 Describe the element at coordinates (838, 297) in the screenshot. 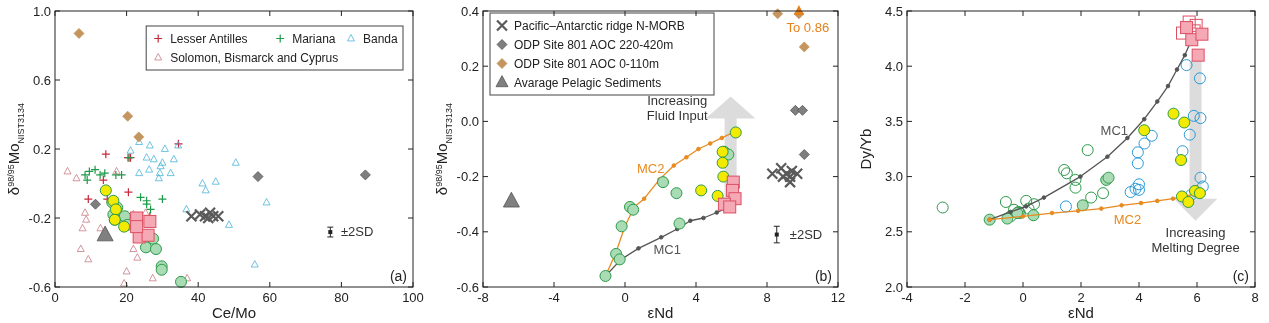

I see `x-tick-label: 12` at that location.